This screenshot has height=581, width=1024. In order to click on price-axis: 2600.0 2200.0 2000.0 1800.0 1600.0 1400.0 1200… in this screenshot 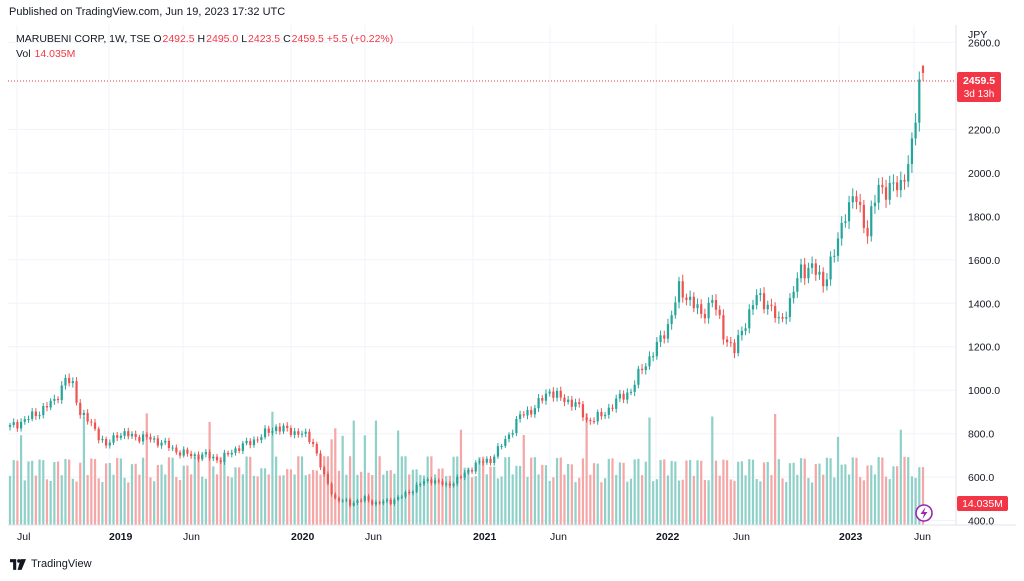, I will do `click(984, 282)`.